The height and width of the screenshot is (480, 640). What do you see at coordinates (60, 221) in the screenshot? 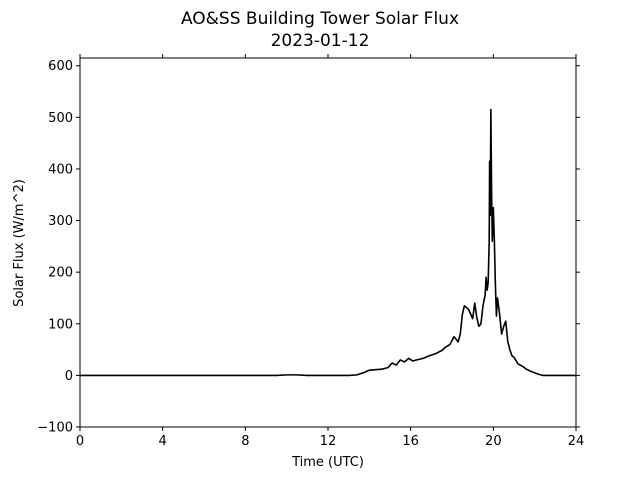
I see `y-tick-label: 300` at bounding box center [60, 221].